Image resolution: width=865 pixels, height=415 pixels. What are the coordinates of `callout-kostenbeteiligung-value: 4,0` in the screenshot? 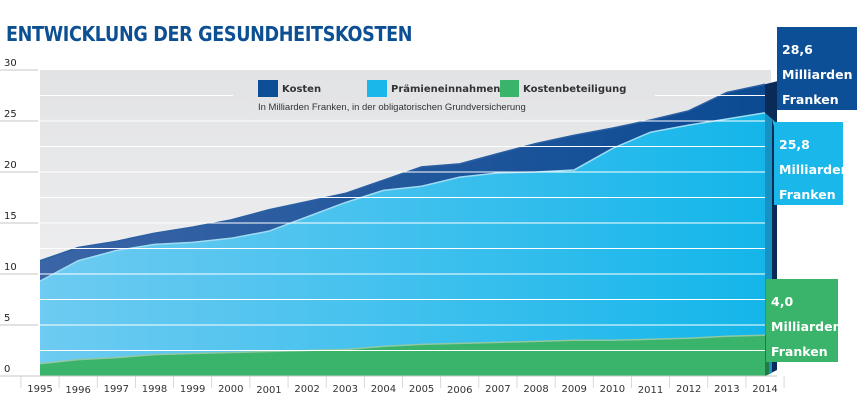 It's located at (782, 301).